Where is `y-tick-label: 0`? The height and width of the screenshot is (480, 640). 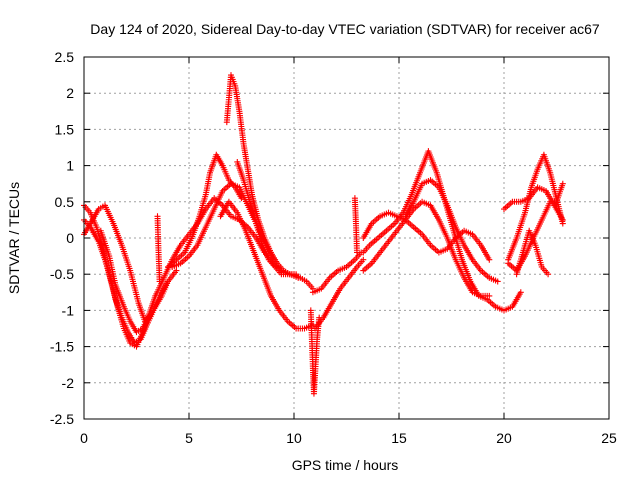 y-tick-label: 0 is located at coordinates (70, 238).